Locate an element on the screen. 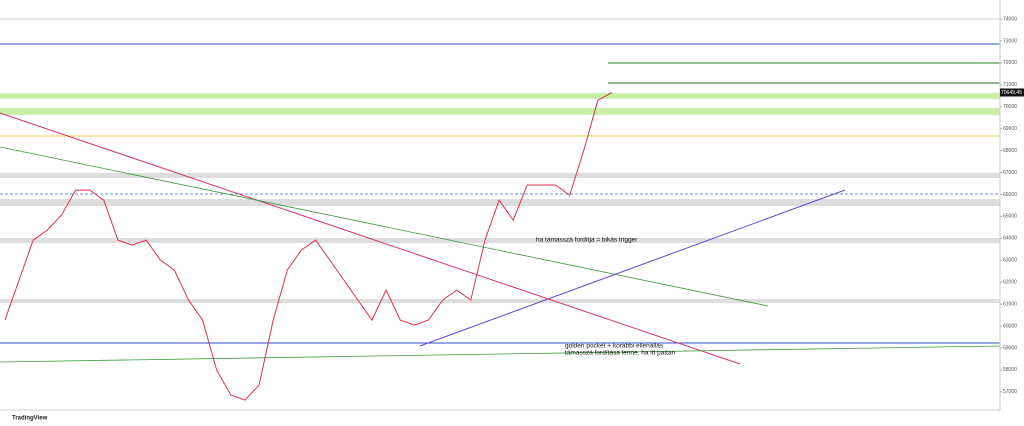 The width and height of the screenshot is (1024, 426). price-tag is located at coordinates (1012, 92).